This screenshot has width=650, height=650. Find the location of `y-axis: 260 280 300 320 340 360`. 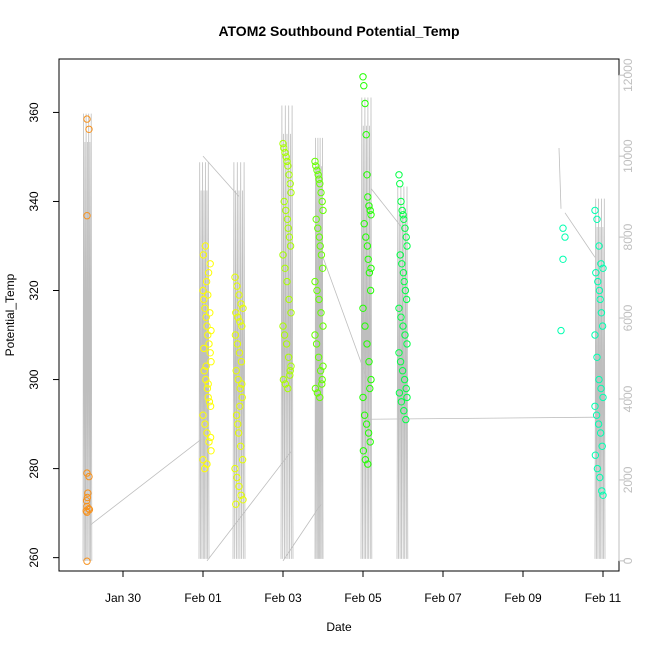

y-axis: 260 280 300 320 340 360 is located at coordinates (43, 335).